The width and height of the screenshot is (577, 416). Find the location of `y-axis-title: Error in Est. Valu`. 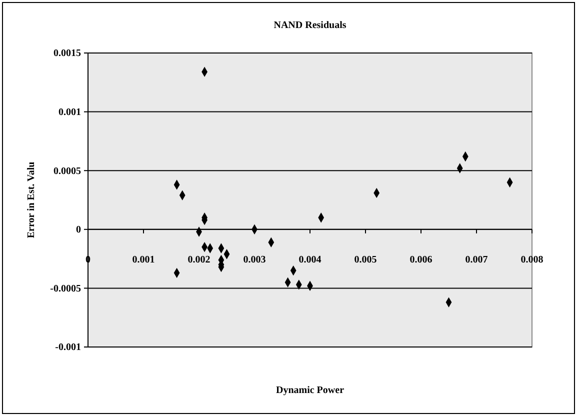

y-axis-title: Error in Est. Valu is located at coordinates (31, 199).